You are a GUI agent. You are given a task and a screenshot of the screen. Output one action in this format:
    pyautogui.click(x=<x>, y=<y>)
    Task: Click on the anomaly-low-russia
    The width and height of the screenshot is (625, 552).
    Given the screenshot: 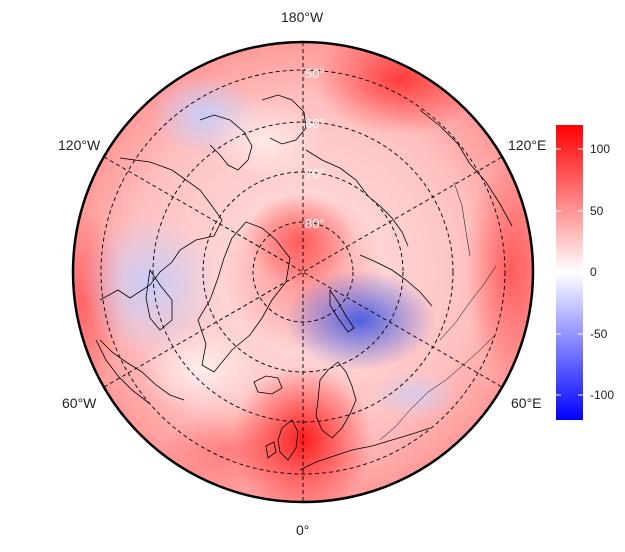 What is the action you would take?
    pyautogui.click(x=415, y=395)
    